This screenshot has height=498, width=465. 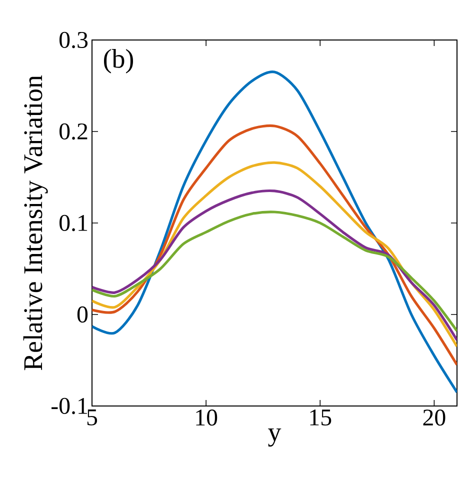 What do you see at coordinates (92, 418) in the screenshot?
I see `x-tick-label: 5` at bounding box center [92, 418].